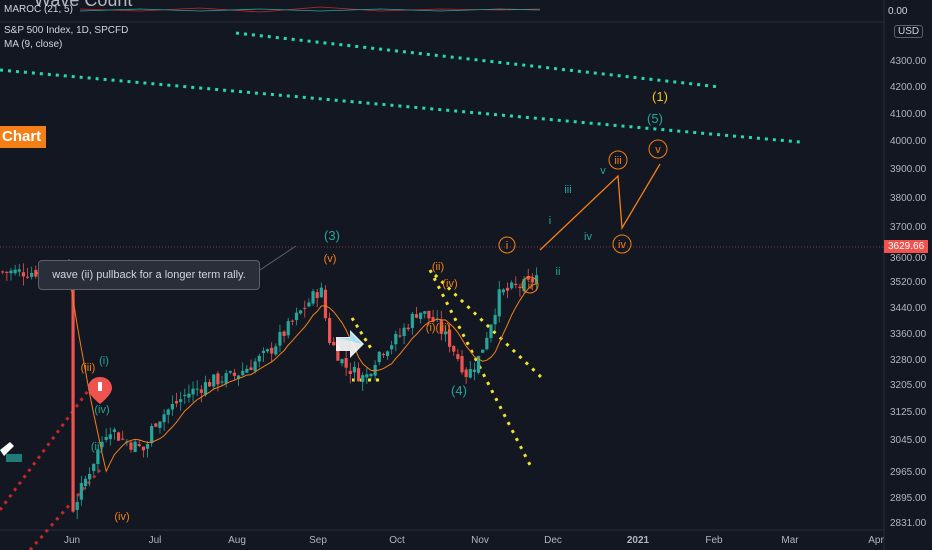  Describe the element at coordinates (567, 190) in the screenshot. I see `wave-label: iii` at that location.